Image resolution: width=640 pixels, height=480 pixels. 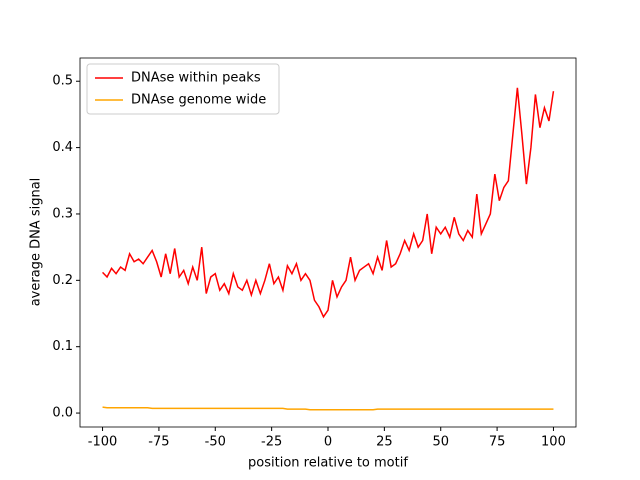 I want to click on x-tick-label: 50, so click(x=440, y=442).